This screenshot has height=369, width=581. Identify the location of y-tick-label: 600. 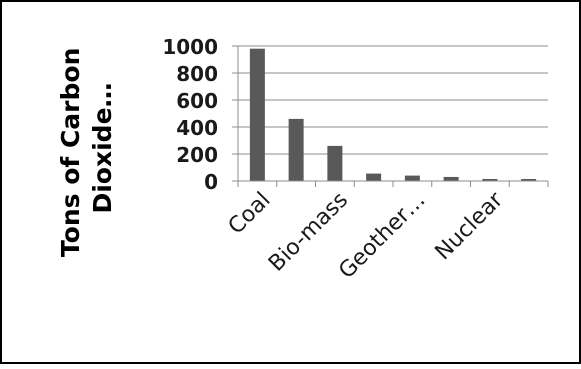
(197, 101).